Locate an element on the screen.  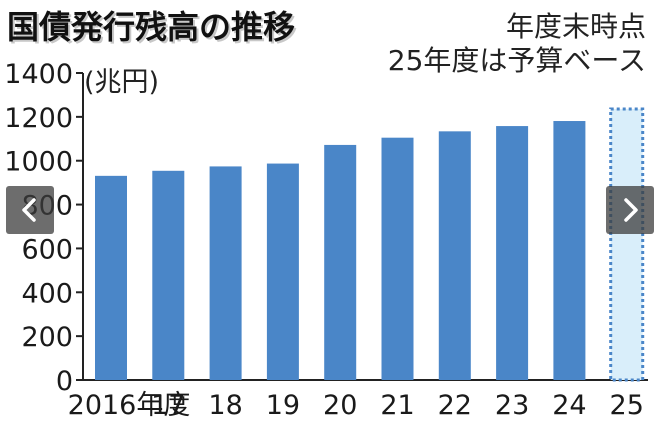
y-tick-label: 400 is located at coordinates (47, 293).